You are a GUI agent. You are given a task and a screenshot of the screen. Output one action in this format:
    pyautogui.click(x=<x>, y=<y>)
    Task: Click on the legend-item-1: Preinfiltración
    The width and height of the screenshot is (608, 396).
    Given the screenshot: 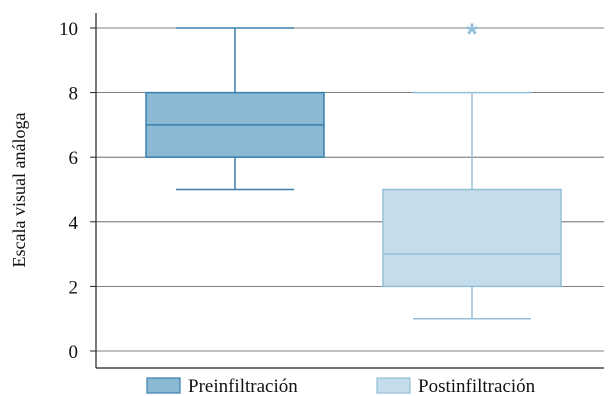 What is the action you would take?
    pyautogui.click(x=222, y=386)
    